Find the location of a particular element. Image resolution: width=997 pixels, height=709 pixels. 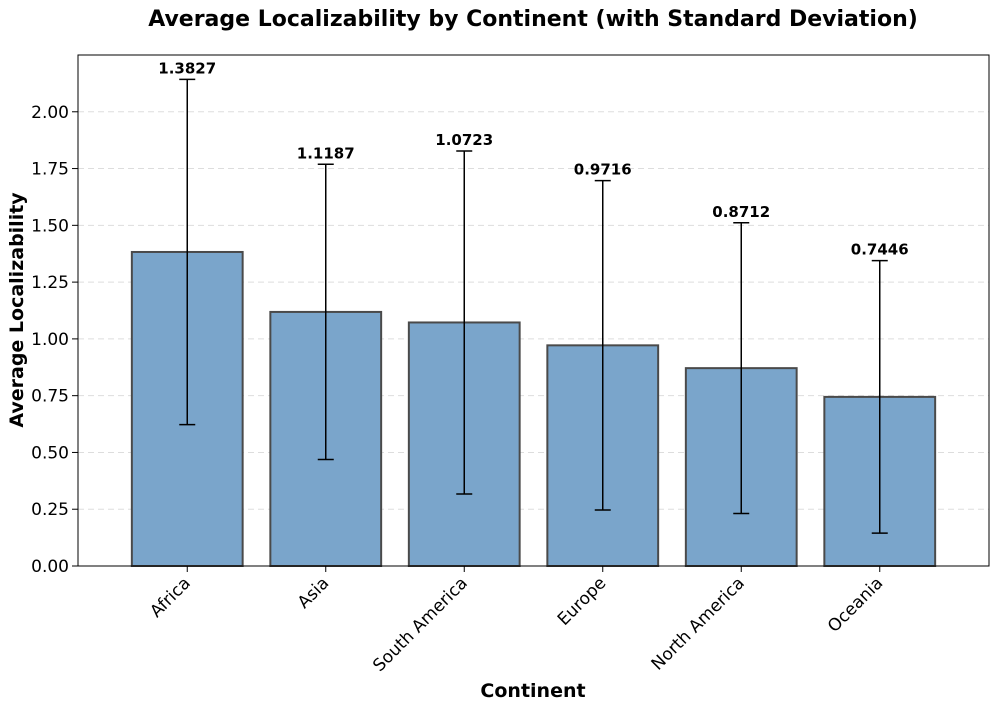

x-tick-label: North America is located at coordinates (698, 623).